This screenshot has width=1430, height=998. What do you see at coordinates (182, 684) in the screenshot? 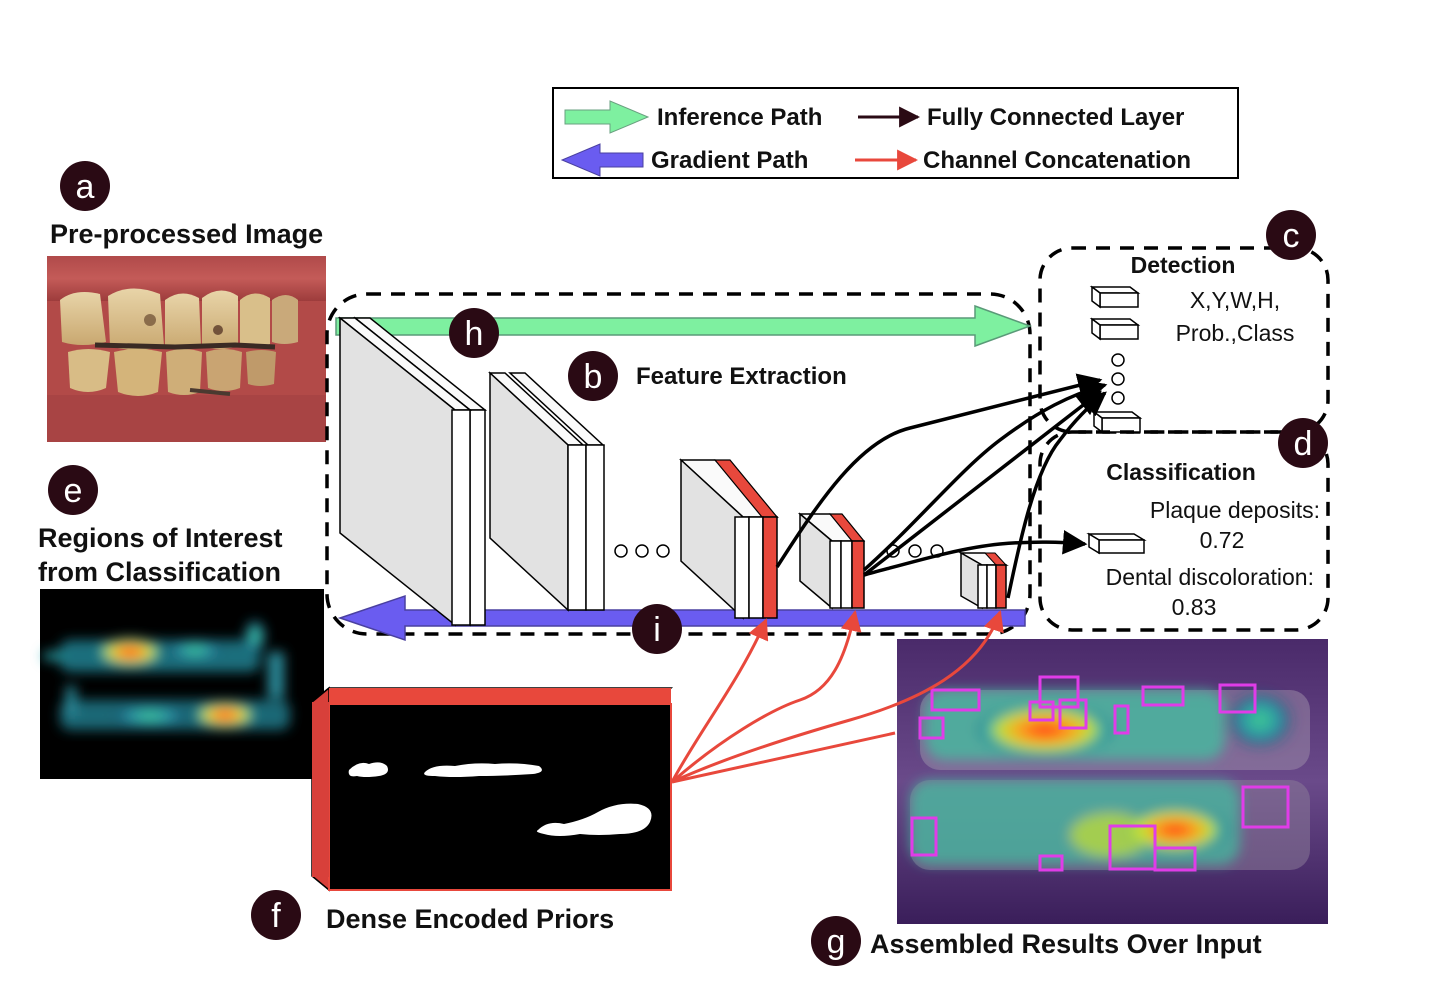
I see `heatmap-image` at bounding box center [182, 684].